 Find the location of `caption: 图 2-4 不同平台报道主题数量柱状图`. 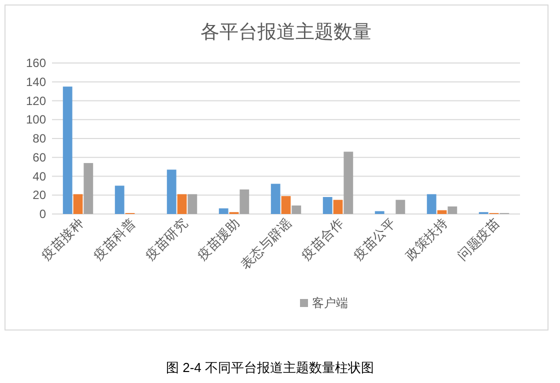

caption: 图 2-4 不同平台报道主题数量柱状图 is located at coordinates (270, 367).